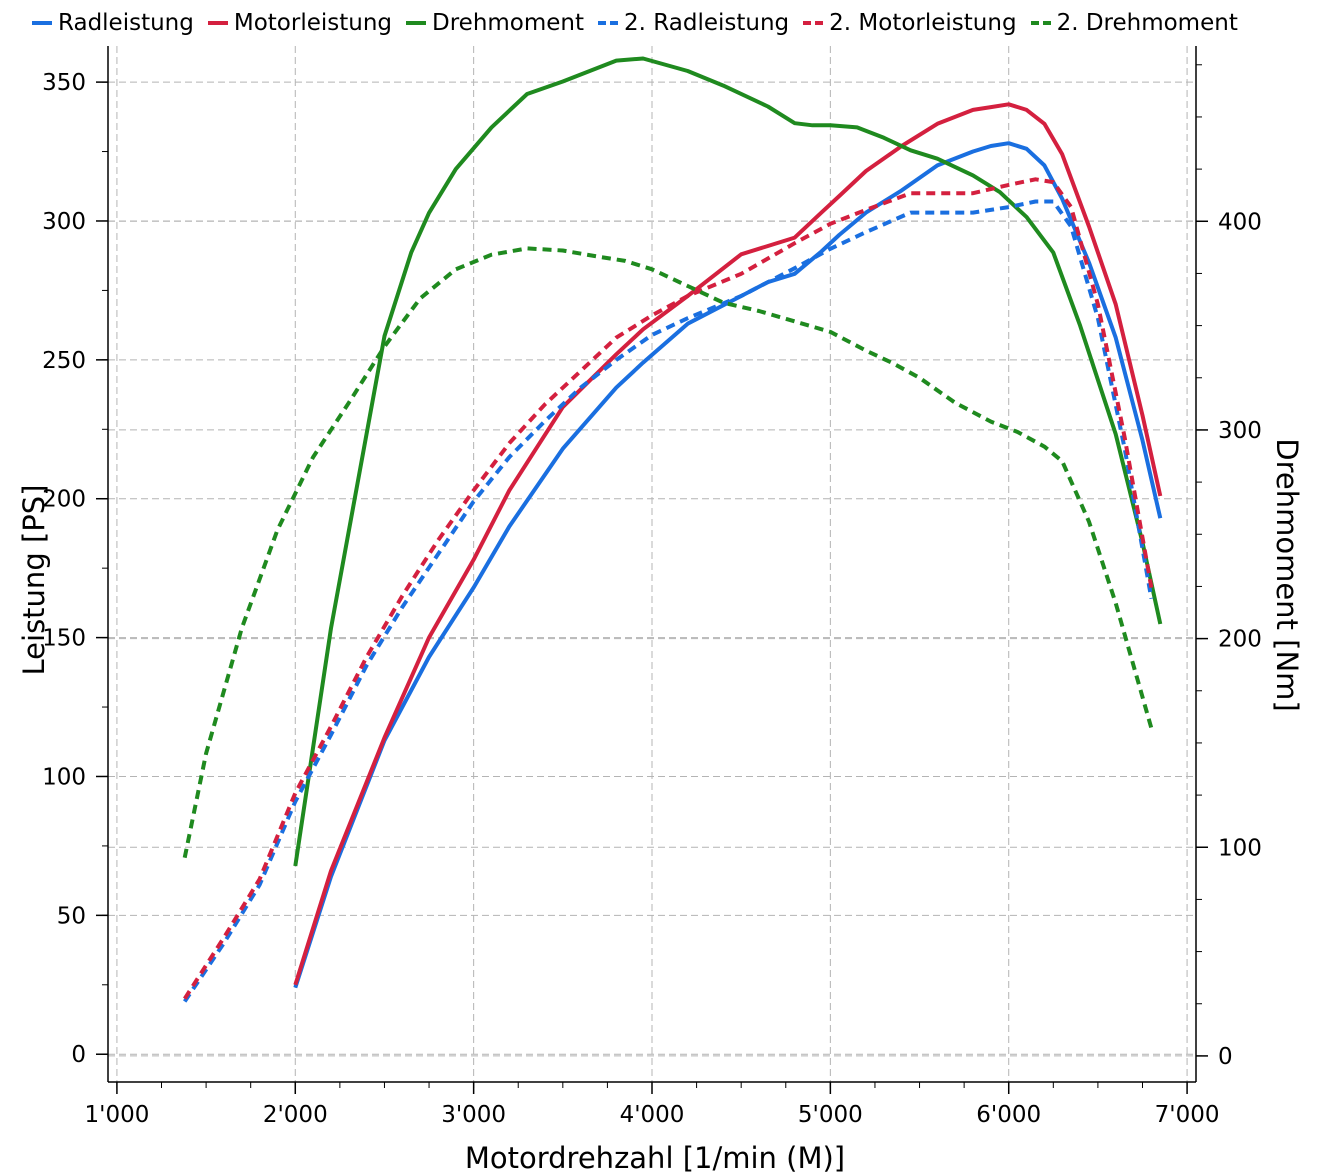  What do you see at coordinates (608, 23) in the screenshot?
I see `legend-swatch-2-radleistung` at bounding box center [608, 23].